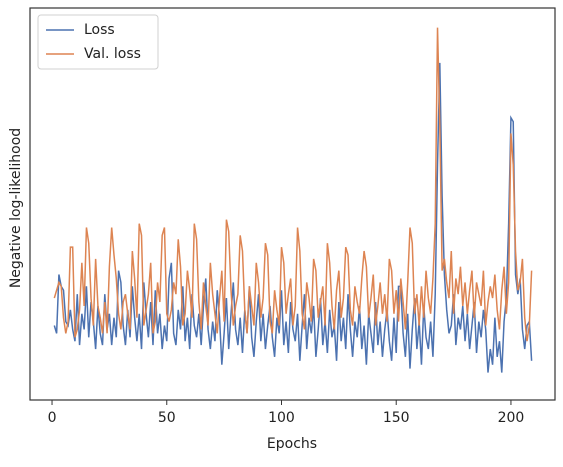  I want to click on legend-box, so click(98, 42).